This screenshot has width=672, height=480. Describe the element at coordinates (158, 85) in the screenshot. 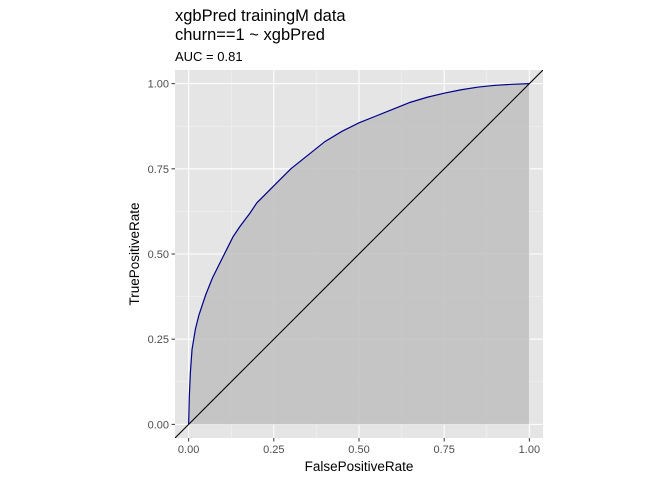

I see `y-tick-label: 1.00` at that location.